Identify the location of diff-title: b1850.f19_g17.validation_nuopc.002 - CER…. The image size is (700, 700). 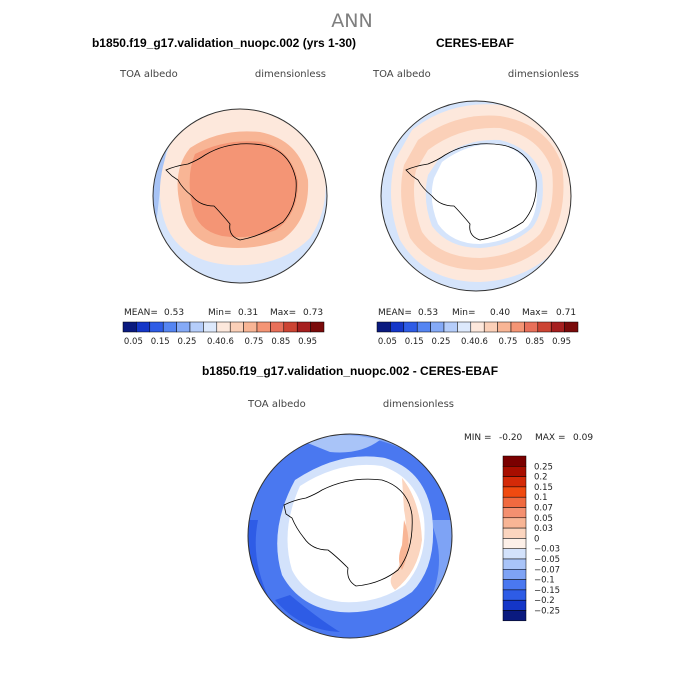
(350, 371).